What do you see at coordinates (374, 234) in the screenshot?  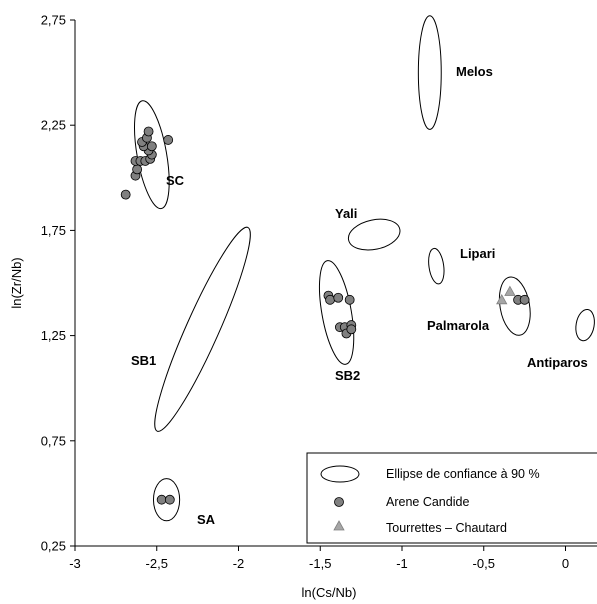 I see `ellipse-yali` at bounding box center [374, 234].